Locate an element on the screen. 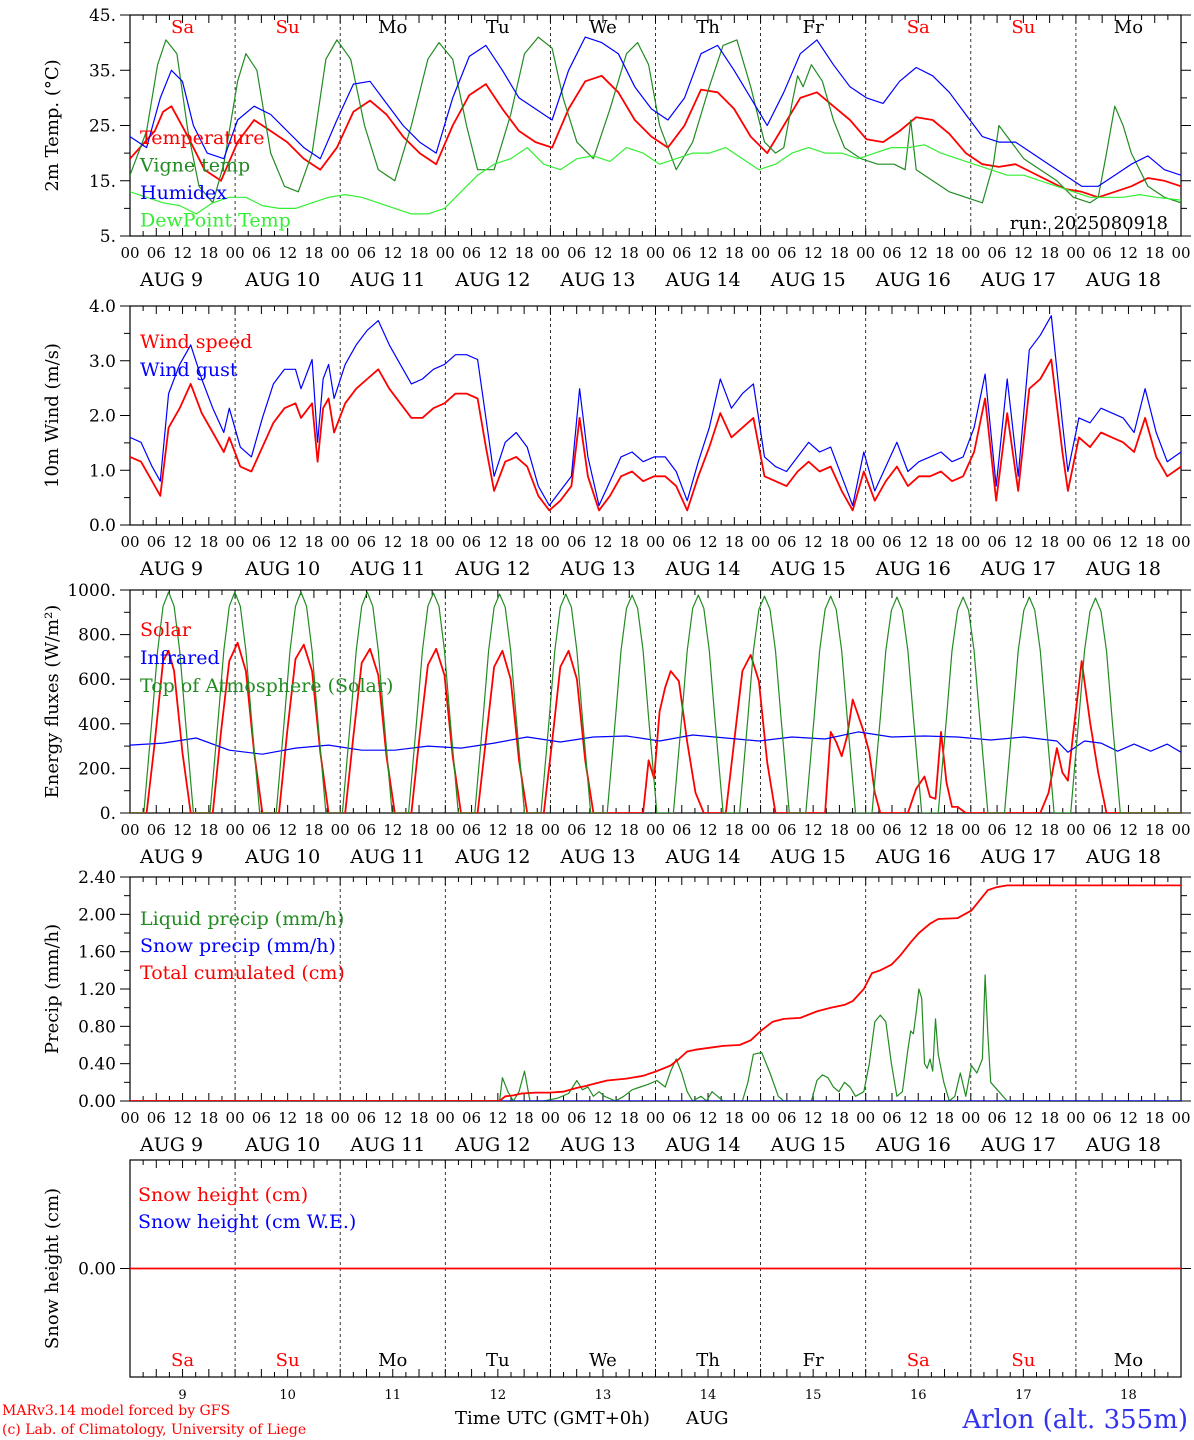 This screenshot has height=1440, width=1194. legend-entry: Total cumulated (cm) is located at coordinates (242, 973).